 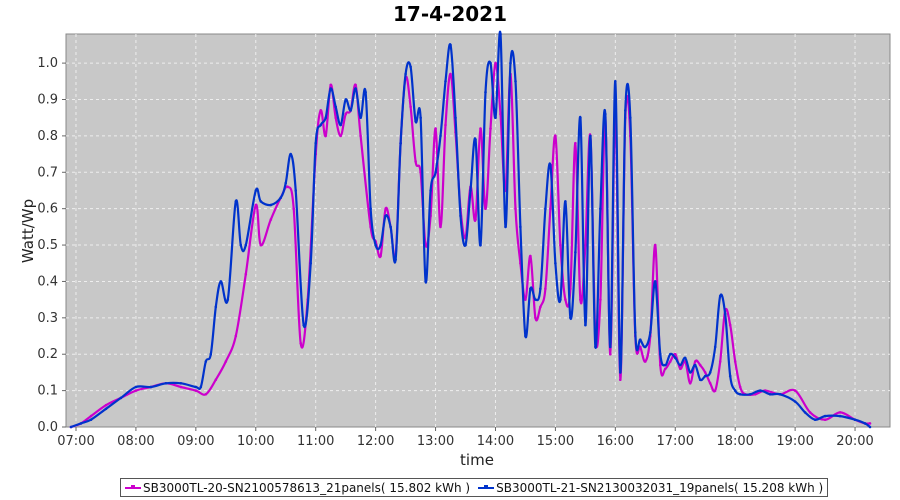 What do you see at coordinates (47, 354) in the screenshot?
I see `y-tick-label: 0.2` at bounding box center [47, 354].